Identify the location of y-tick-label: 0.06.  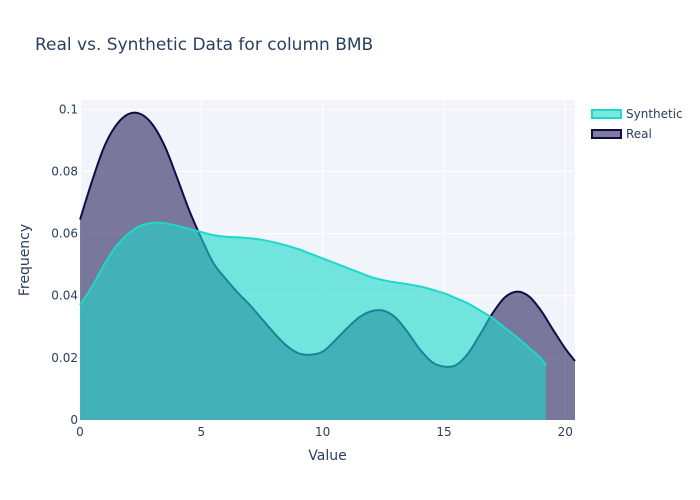
(64, 234).